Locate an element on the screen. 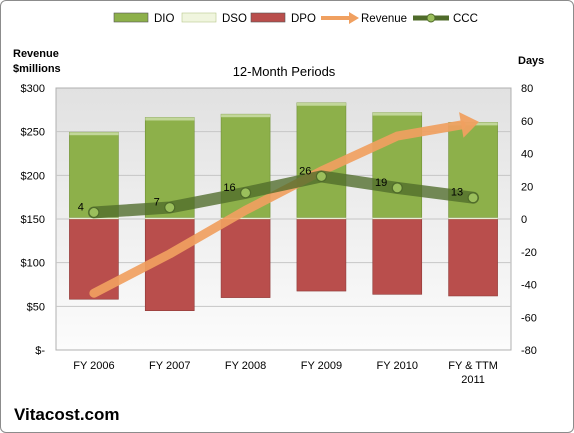  watermark: Vitacost.com is located at coordinates (67, 414).